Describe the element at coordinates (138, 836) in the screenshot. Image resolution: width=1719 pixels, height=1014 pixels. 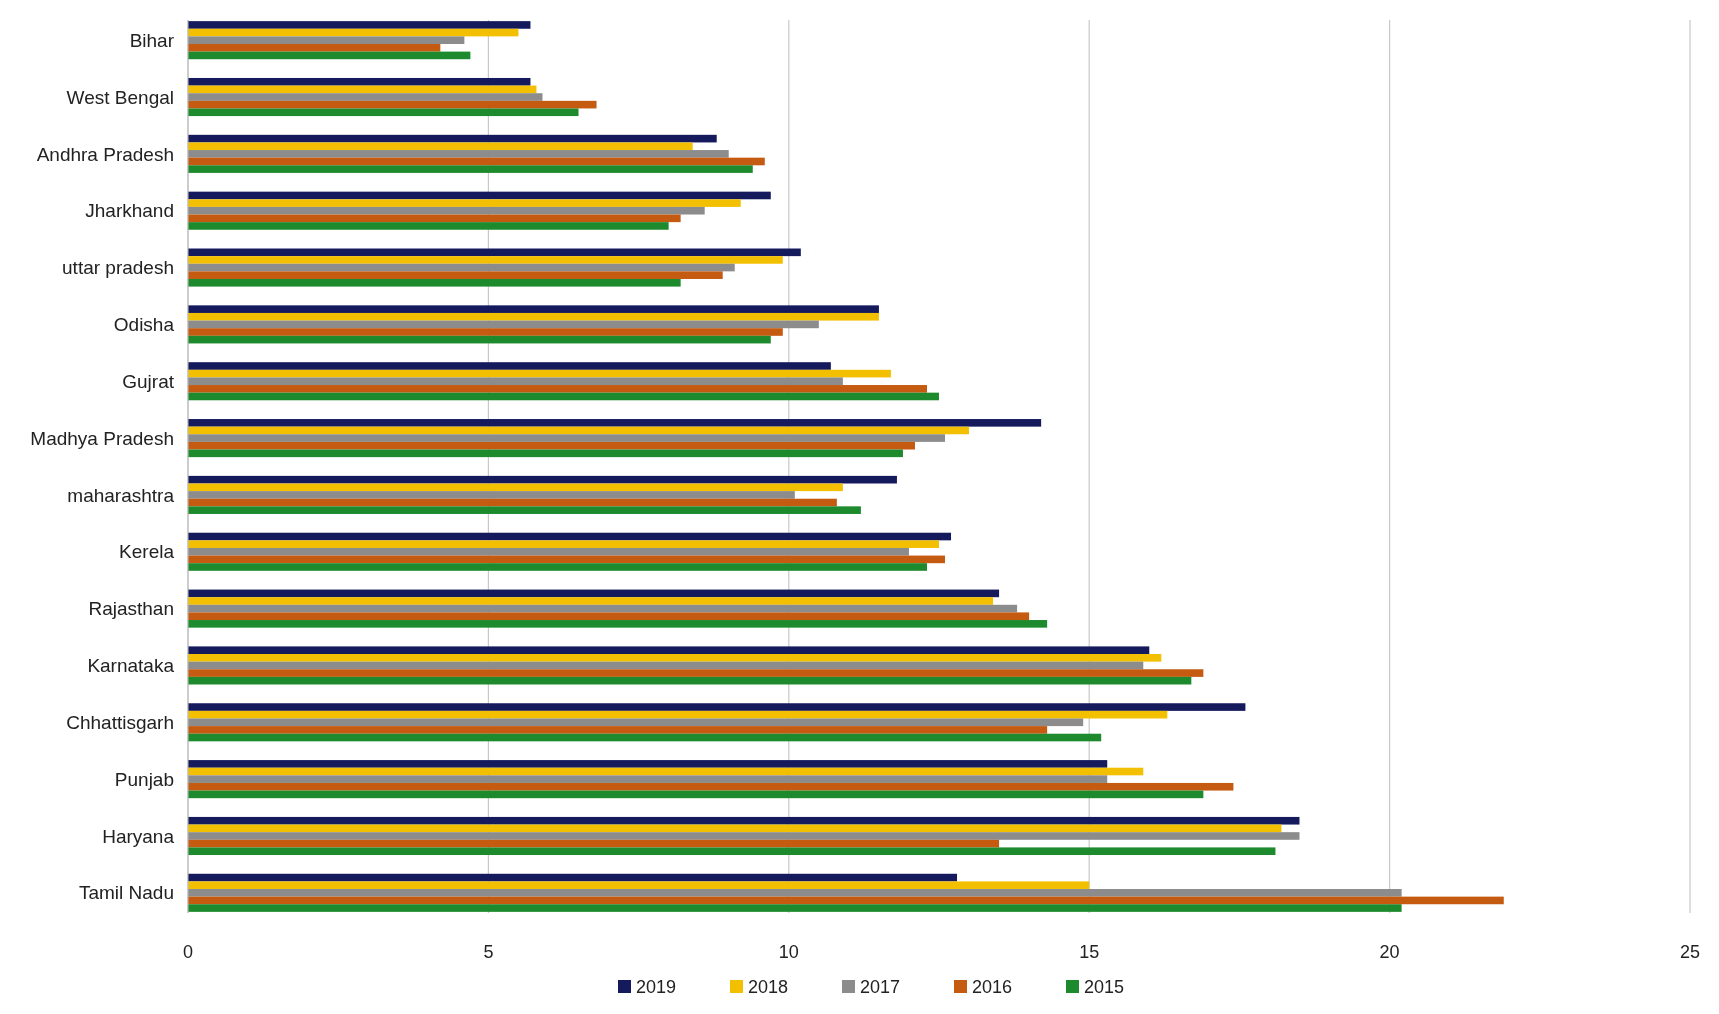
I see `y-tick-label: Haryana` at that location.